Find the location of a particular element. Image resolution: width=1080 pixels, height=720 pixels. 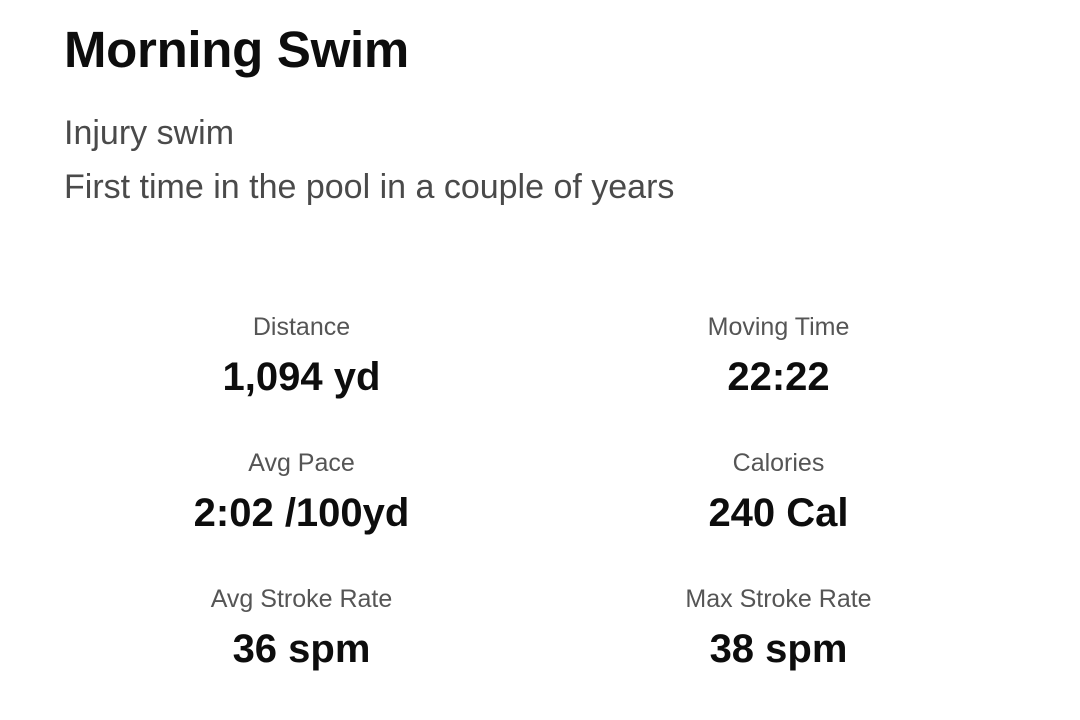

stat-value: 2:02 /100yd is located at coordinates (301, 513).